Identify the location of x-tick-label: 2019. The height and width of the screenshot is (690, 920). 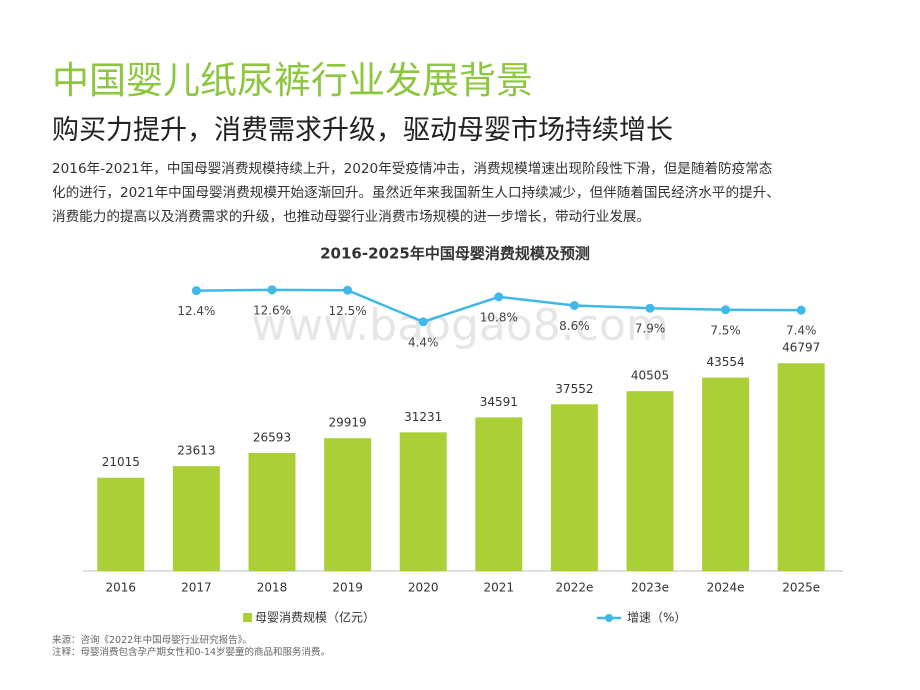
(347, 588).